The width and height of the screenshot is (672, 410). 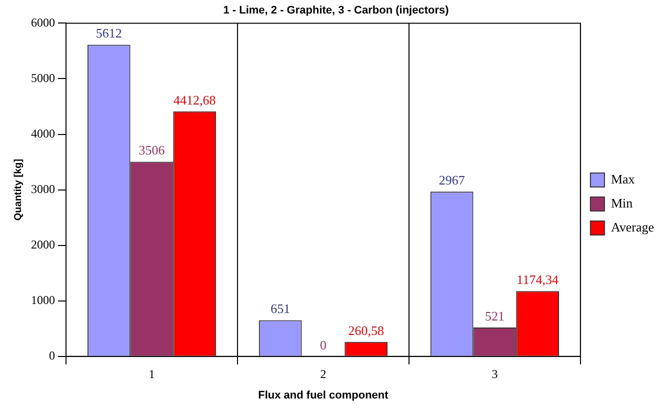 What do you see at coordinates (109, 33) in the screenshot?
I see `data-label: 5612` at bounding box center [109, 33].